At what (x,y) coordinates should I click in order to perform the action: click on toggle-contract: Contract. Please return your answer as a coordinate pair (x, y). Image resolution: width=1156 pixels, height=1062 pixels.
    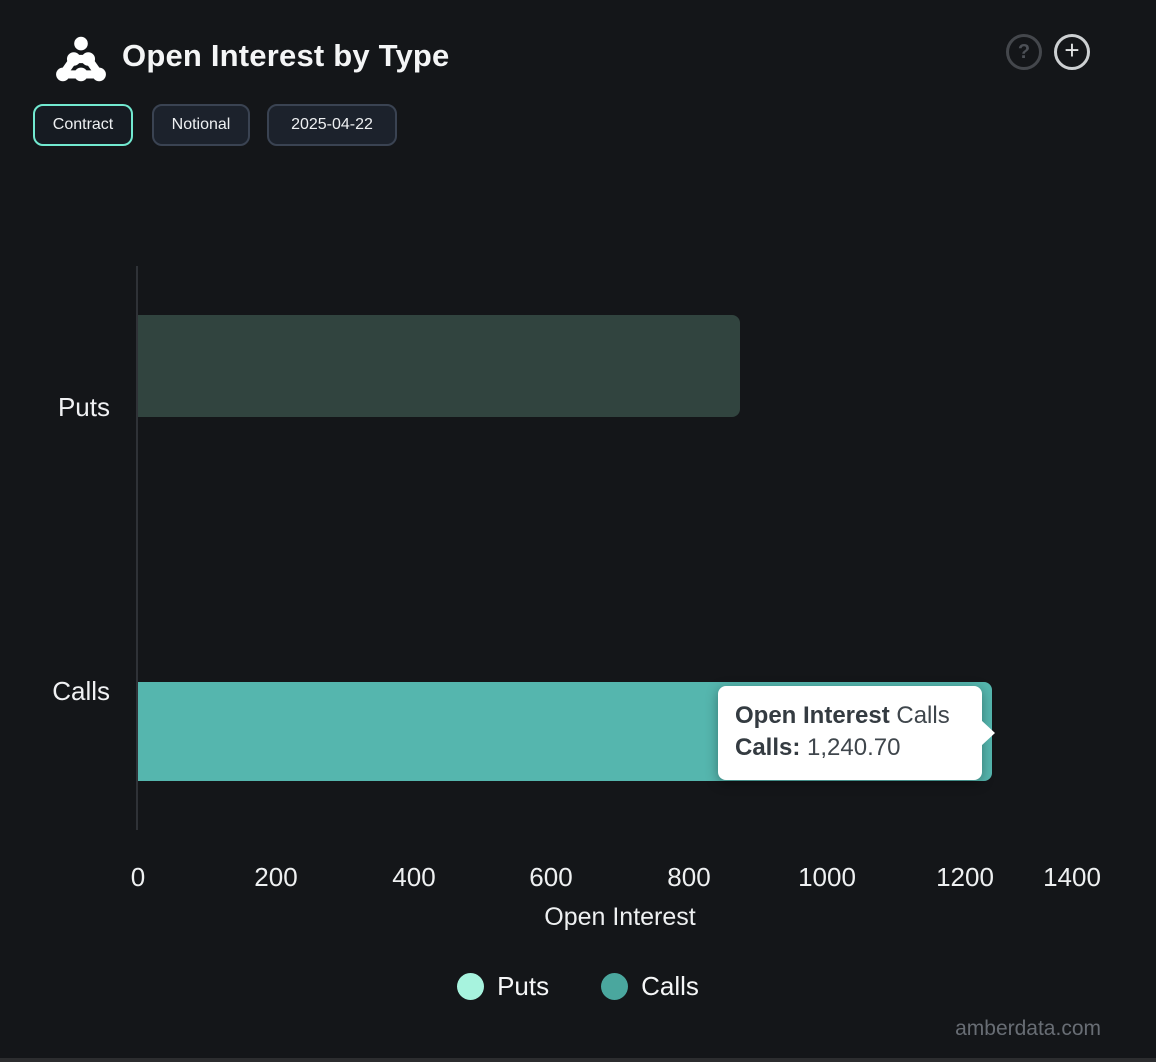
    Looking at the image, I should click on (83, 125).